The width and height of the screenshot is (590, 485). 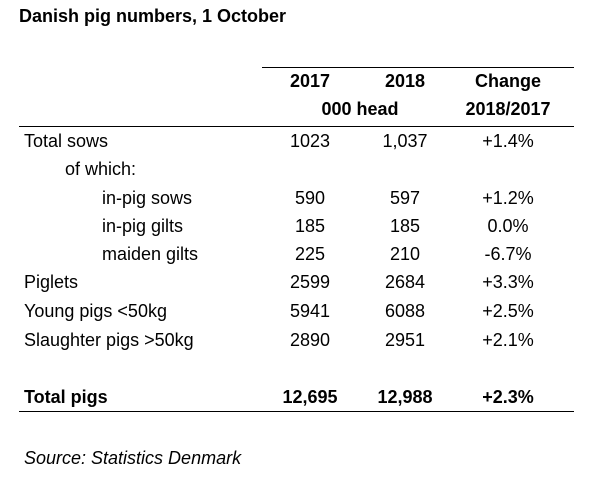 What do you see at coordinates (360, 109) in the screenshot?
I see `header-units: 000 head` at bounding box center [360, 109].